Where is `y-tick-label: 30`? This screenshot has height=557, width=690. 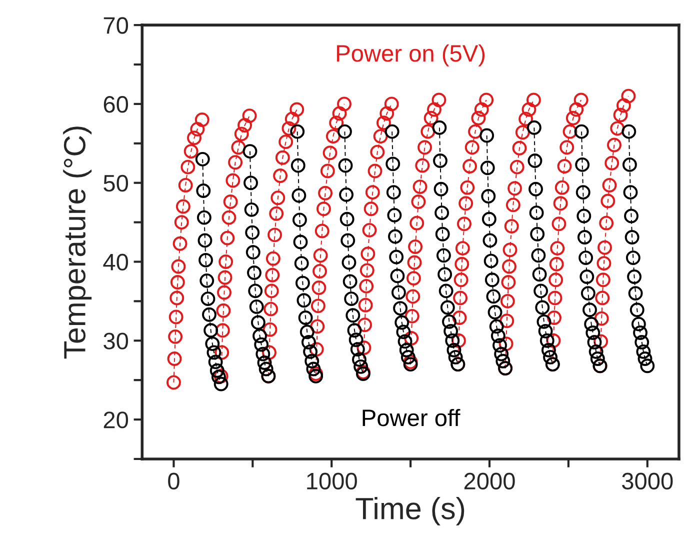
y-tick-label: 30 is located at coordinates (116, 341).